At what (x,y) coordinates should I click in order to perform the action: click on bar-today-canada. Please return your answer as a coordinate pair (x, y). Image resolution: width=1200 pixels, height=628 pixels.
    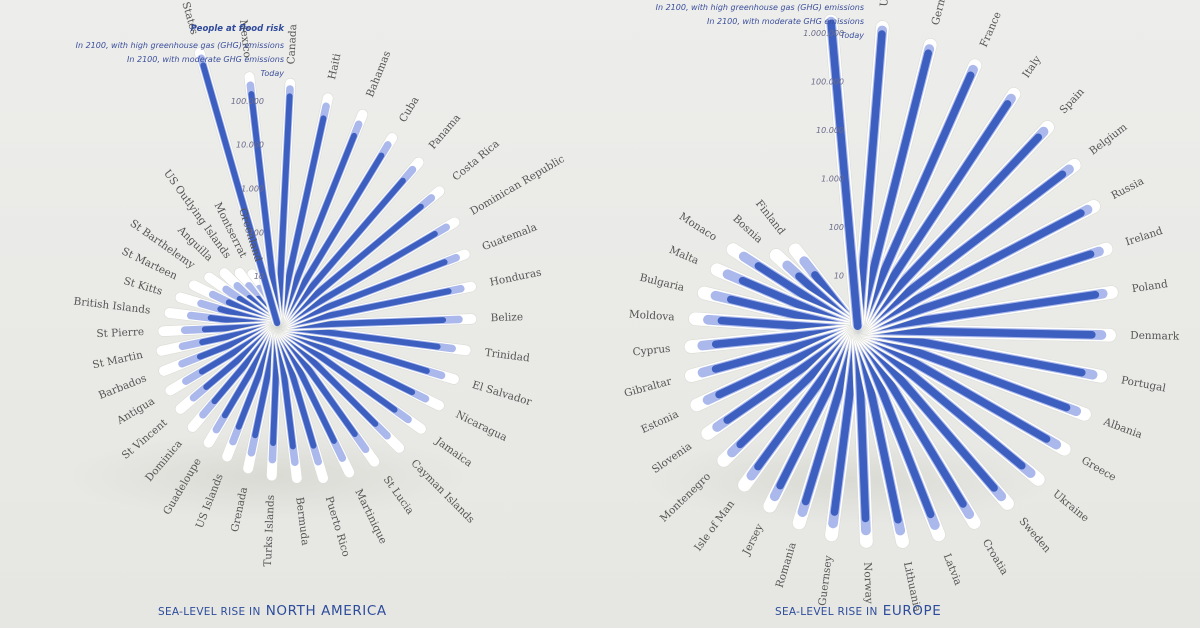
    Looking at the image, I should click on (284, 210).